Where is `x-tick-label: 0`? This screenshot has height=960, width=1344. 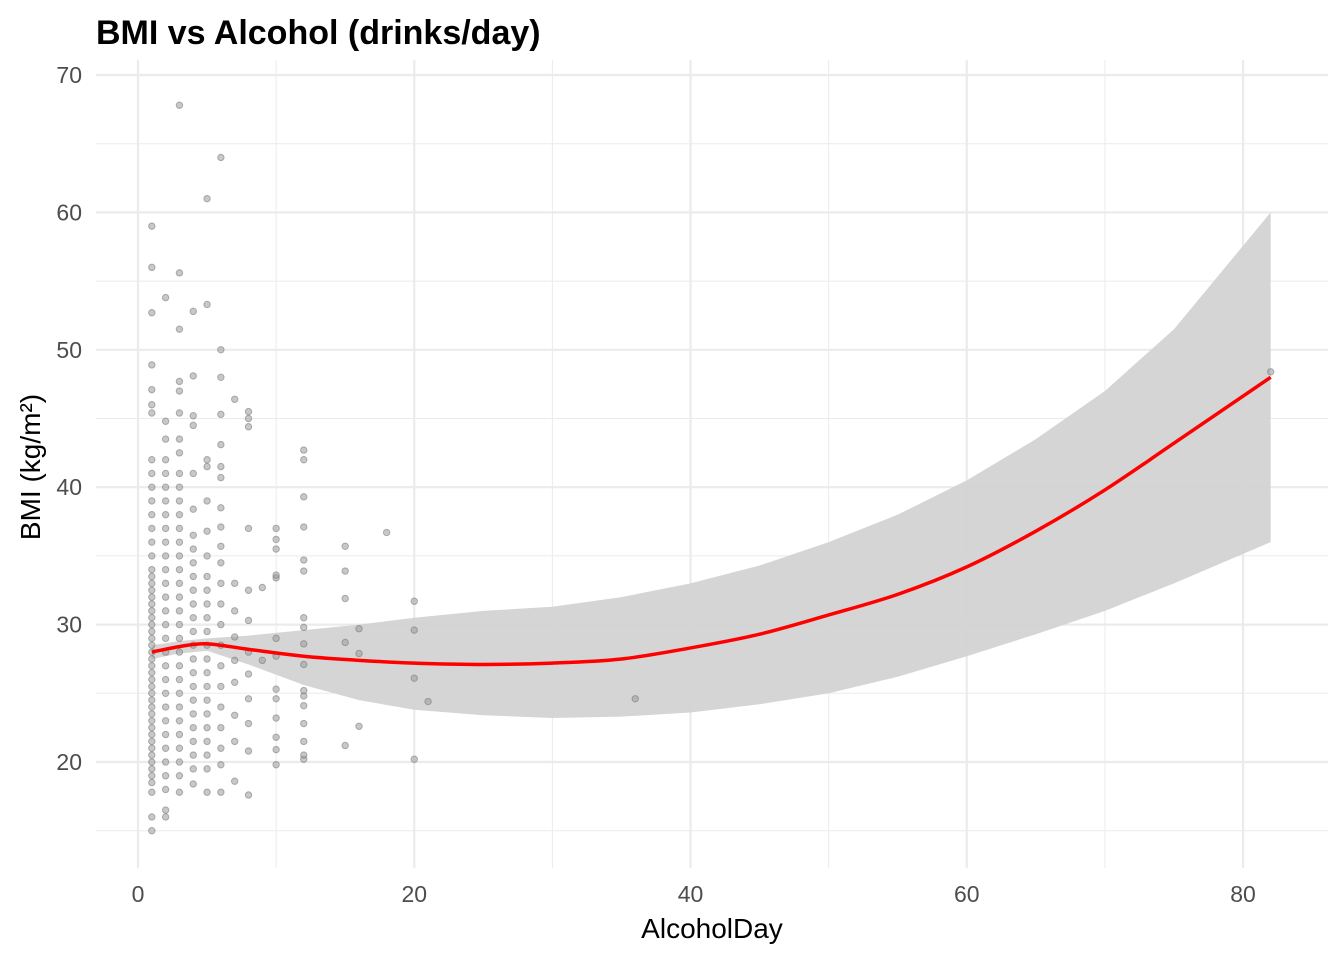 x-tick-label: 0 is located at coordinates (138, 894).